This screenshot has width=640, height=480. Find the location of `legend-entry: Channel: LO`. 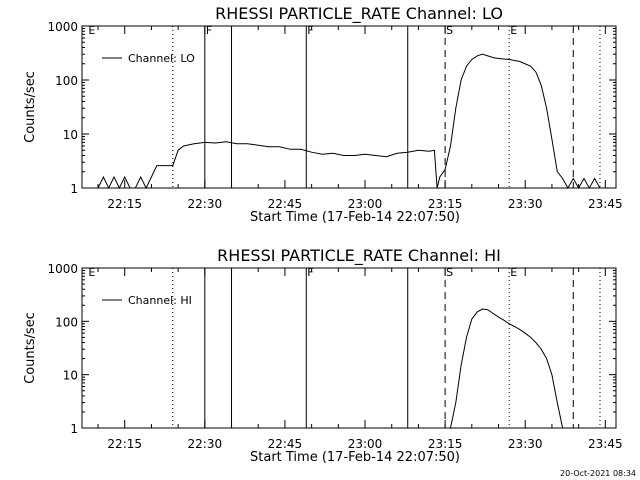

legend-entry: Channel: LO is located at coordinates (161, 58).